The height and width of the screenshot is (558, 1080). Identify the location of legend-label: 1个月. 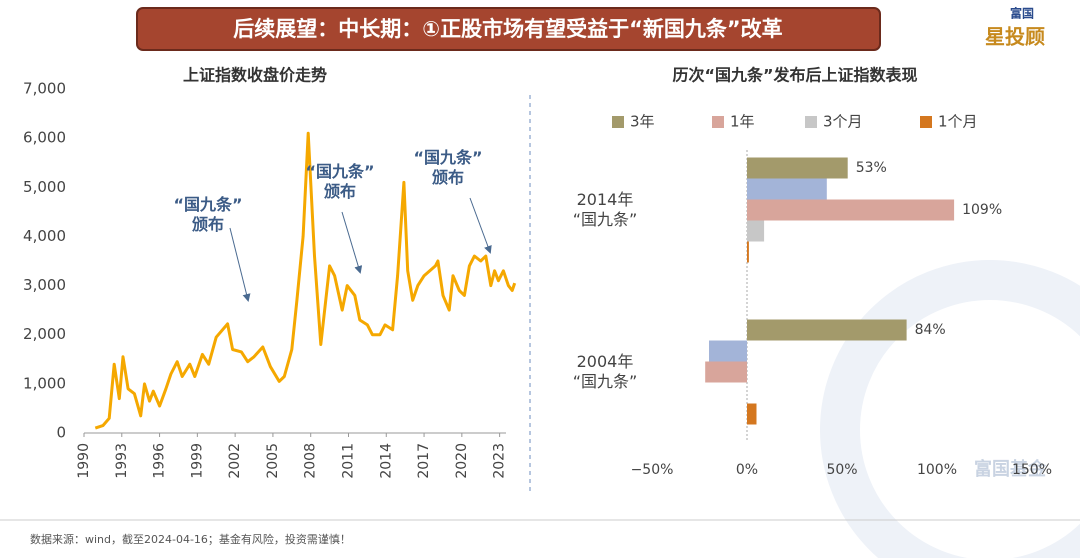
(958, 122).